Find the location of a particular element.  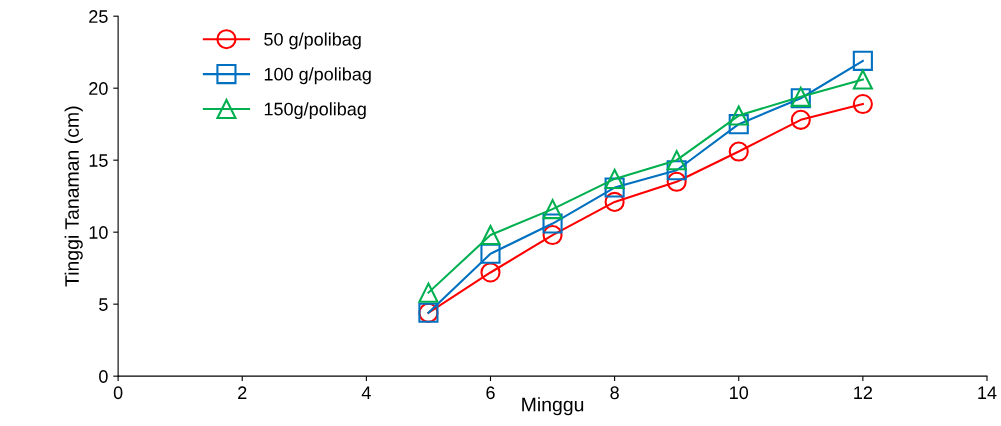

x-tick-label: 0 is located at coordinates (118, 393).